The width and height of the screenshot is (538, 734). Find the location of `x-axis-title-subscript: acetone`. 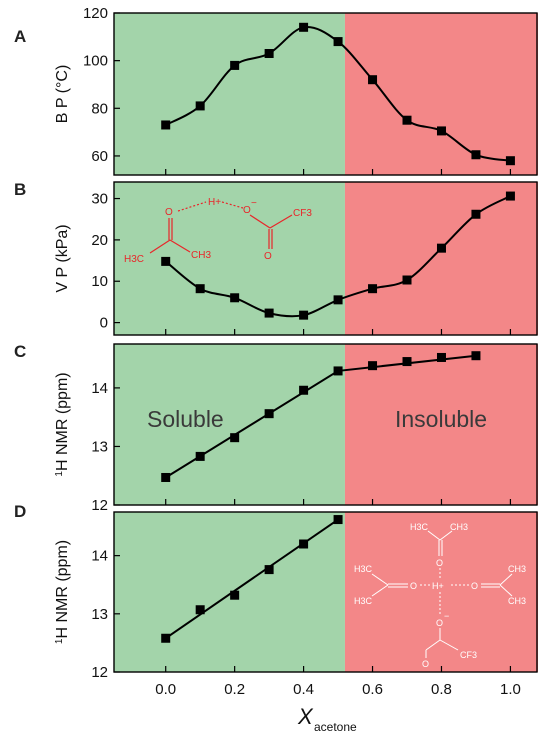

x-axis-title-subscript: acetone is located at coordinates (335, 727).